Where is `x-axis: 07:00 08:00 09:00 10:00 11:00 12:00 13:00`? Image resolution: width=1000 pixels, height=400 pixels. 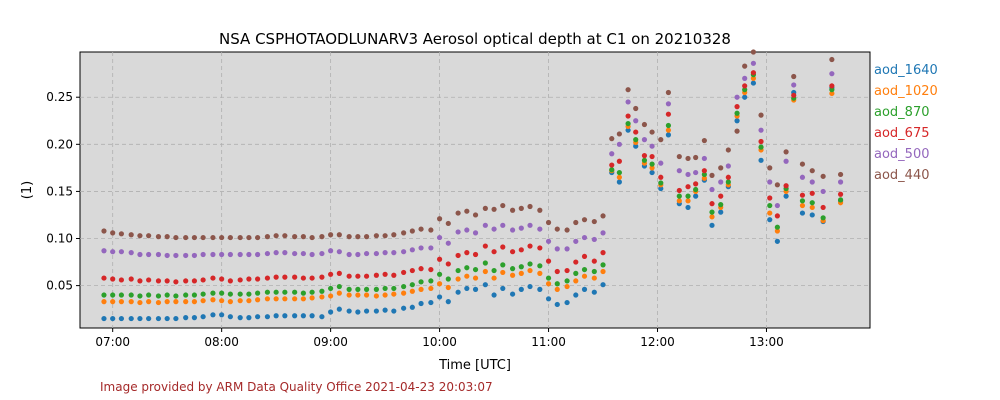 x-axis: 07:00 08:00 09:00 10:00 11:00 12:00 13:00 is located at coordinates (439, 338).